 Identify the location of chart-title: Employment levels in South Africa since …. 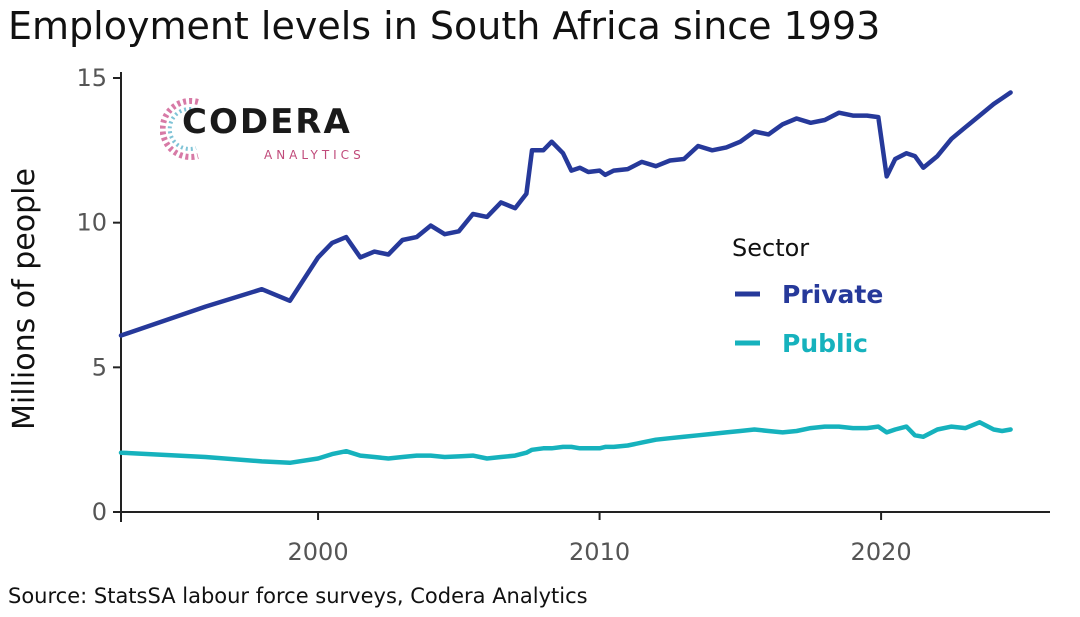
(444, 26).